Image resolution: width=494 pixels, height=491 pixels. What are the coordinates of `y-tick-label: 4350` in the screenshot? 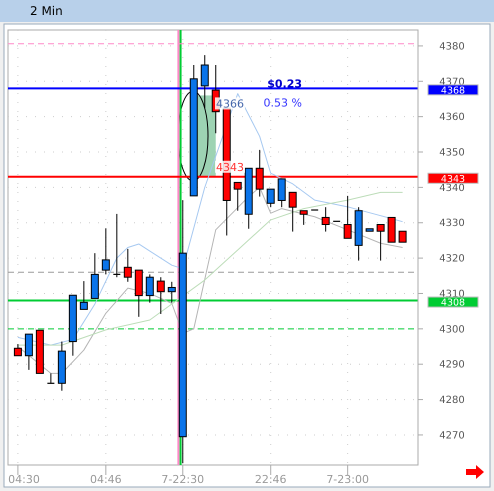 It's located at (452, 153).